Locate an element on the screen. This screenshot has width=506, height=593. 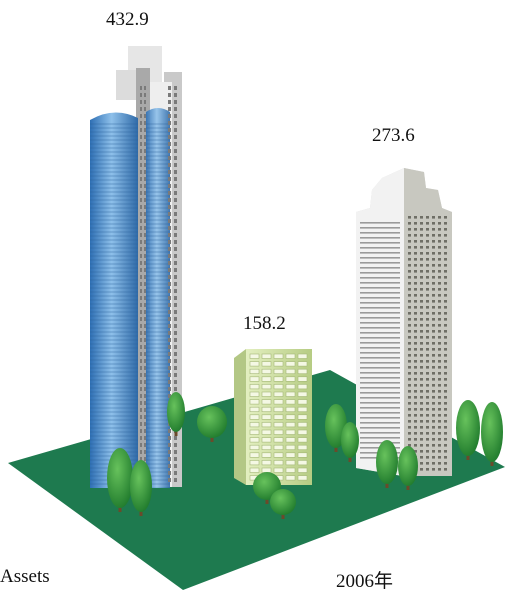
value-label-2: 158.2 is located at coordinates (264, 323).